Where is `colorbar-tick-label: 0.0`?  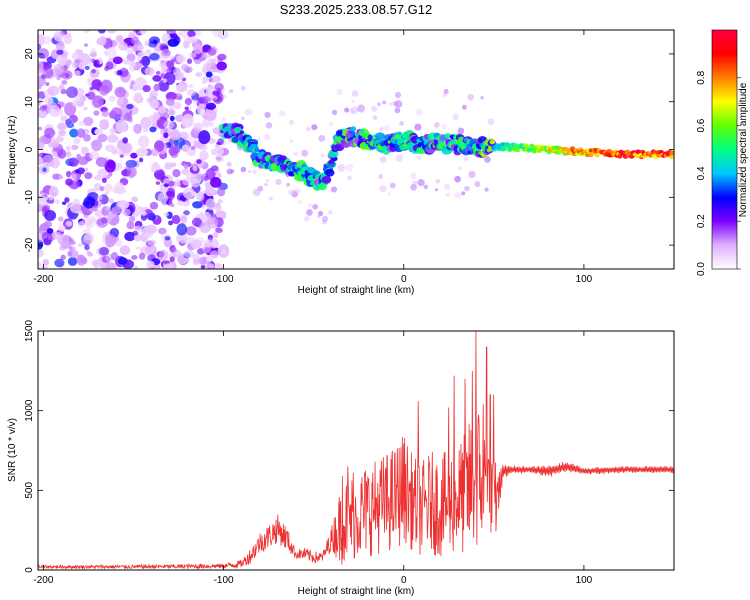
colorbar-tick-label: 0.0 is located at coordinates (701, 269).